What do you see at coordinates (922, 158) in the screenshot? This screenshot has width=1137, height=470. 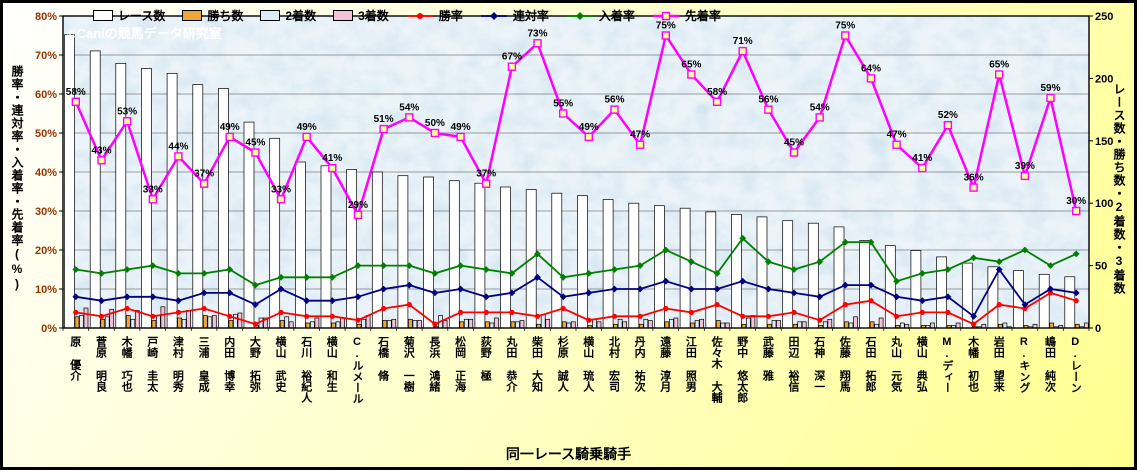 I see `data-label: 41%` at bounding box center [922, 158].